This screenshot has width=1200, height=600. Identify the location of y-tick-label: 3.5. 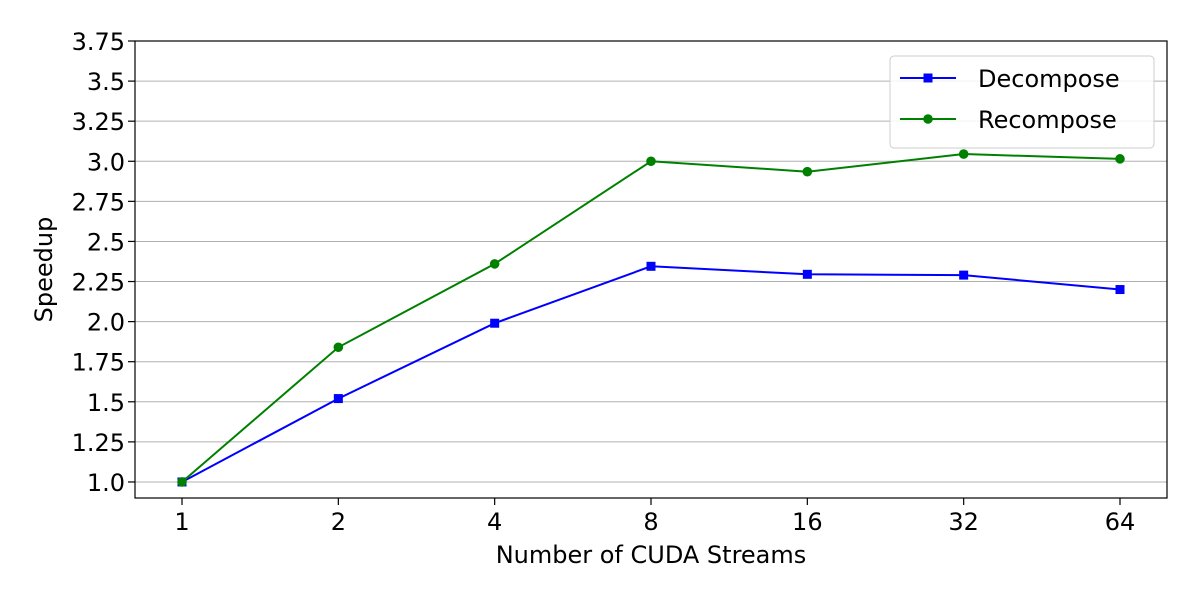
(106, 82).